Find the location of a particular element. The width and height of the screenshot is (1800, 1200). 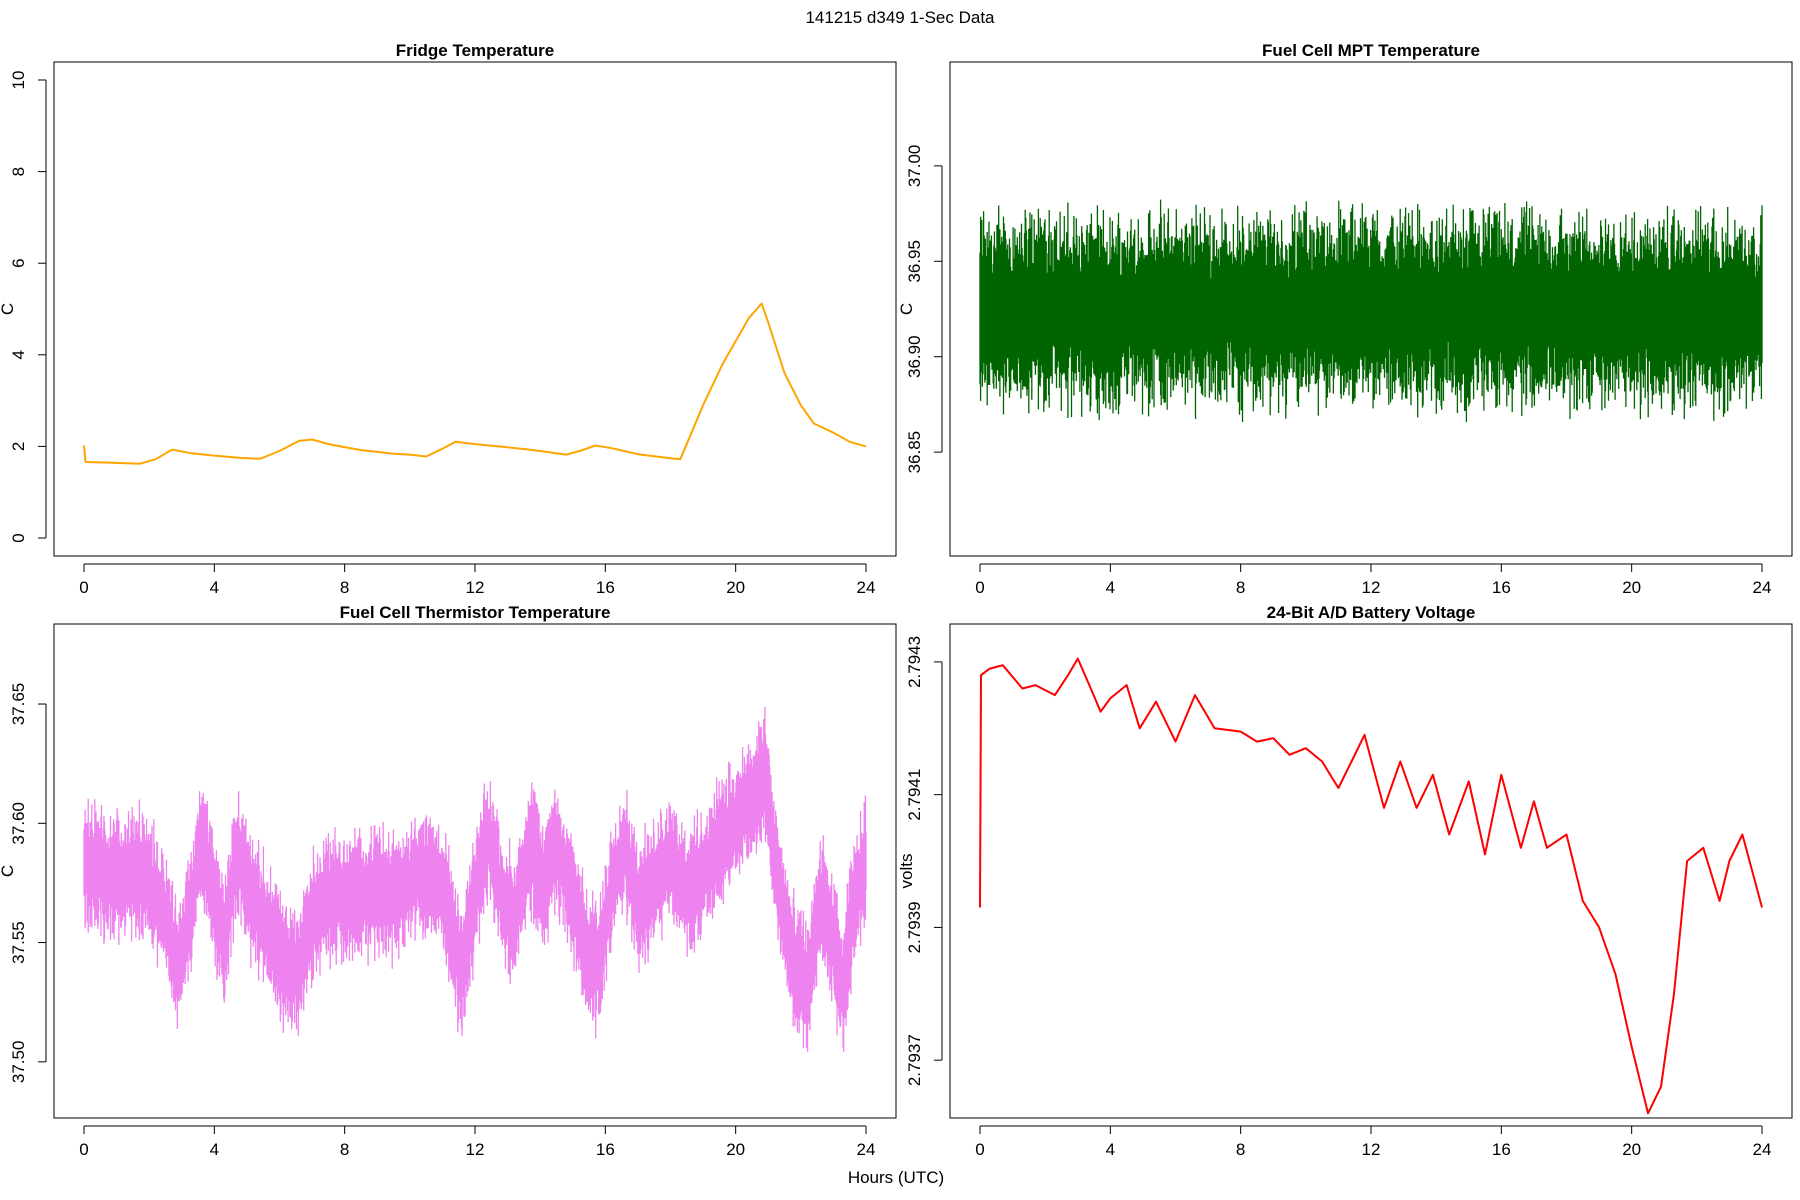

y-tick-label: 4 is located at coordinates (18, 354).